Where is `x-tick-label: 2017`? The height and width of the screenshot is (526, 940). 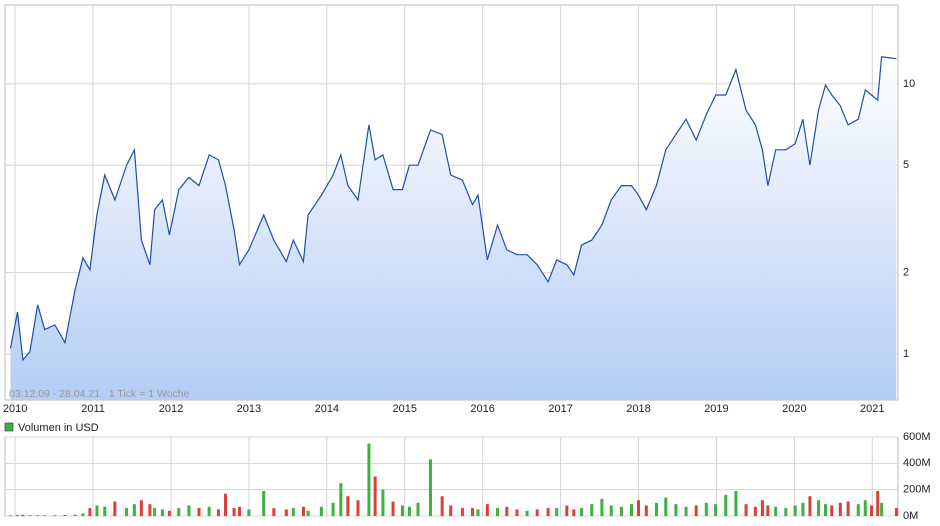
x-tick-label: 2017 is located at coordinates (560, 409).